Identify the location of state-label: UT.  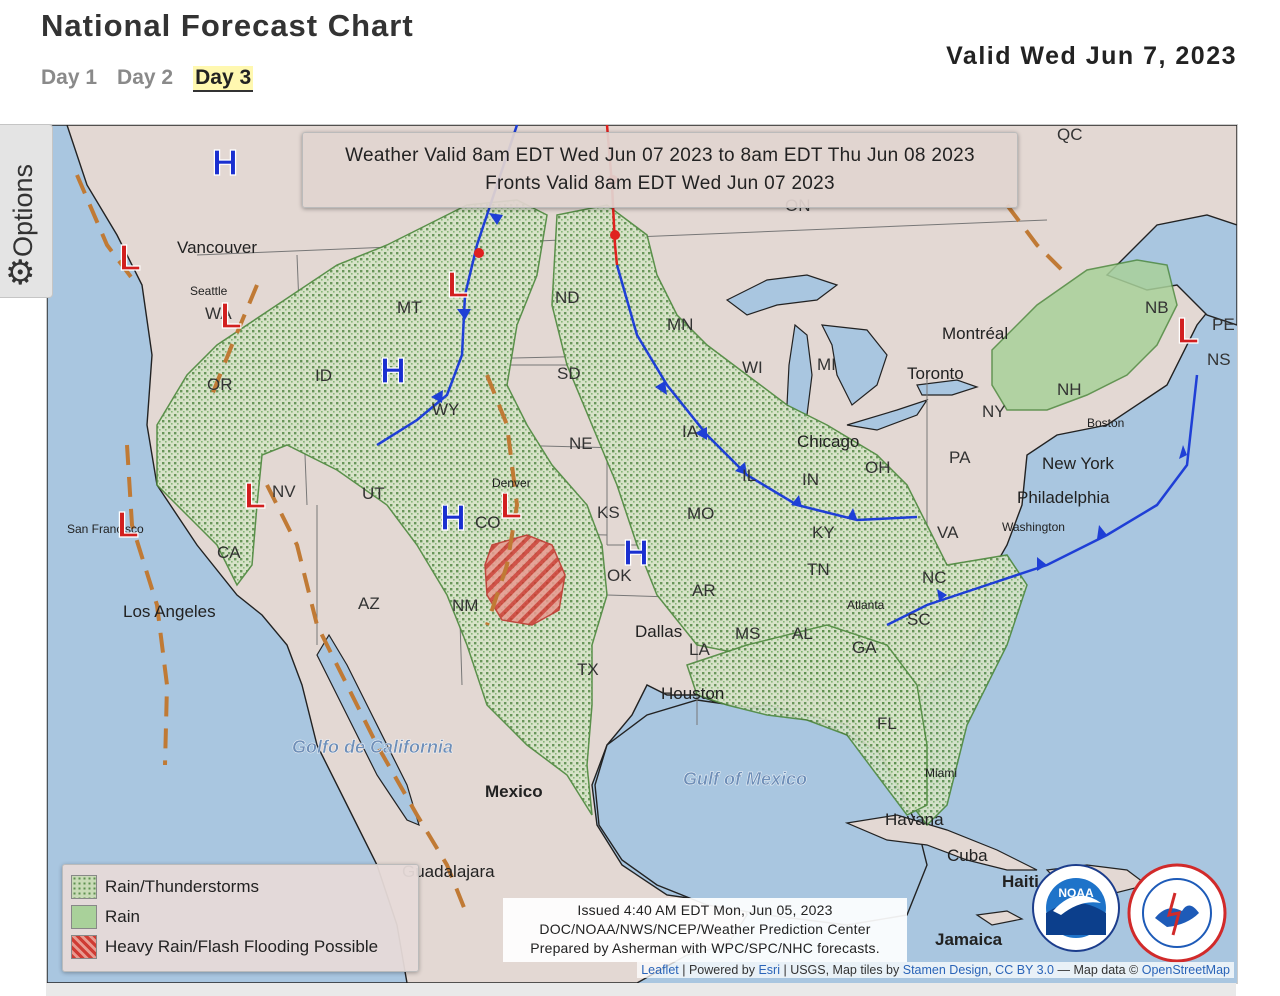
(373, 493).